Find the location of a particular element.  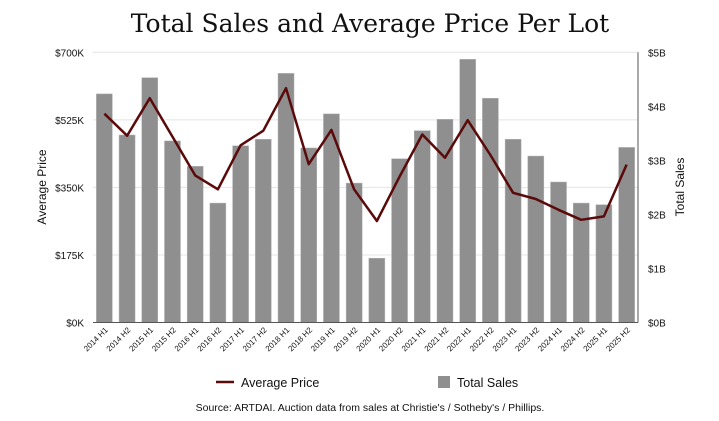

y-axis-right-label: Total Sales is located at coordinates (680, 187).